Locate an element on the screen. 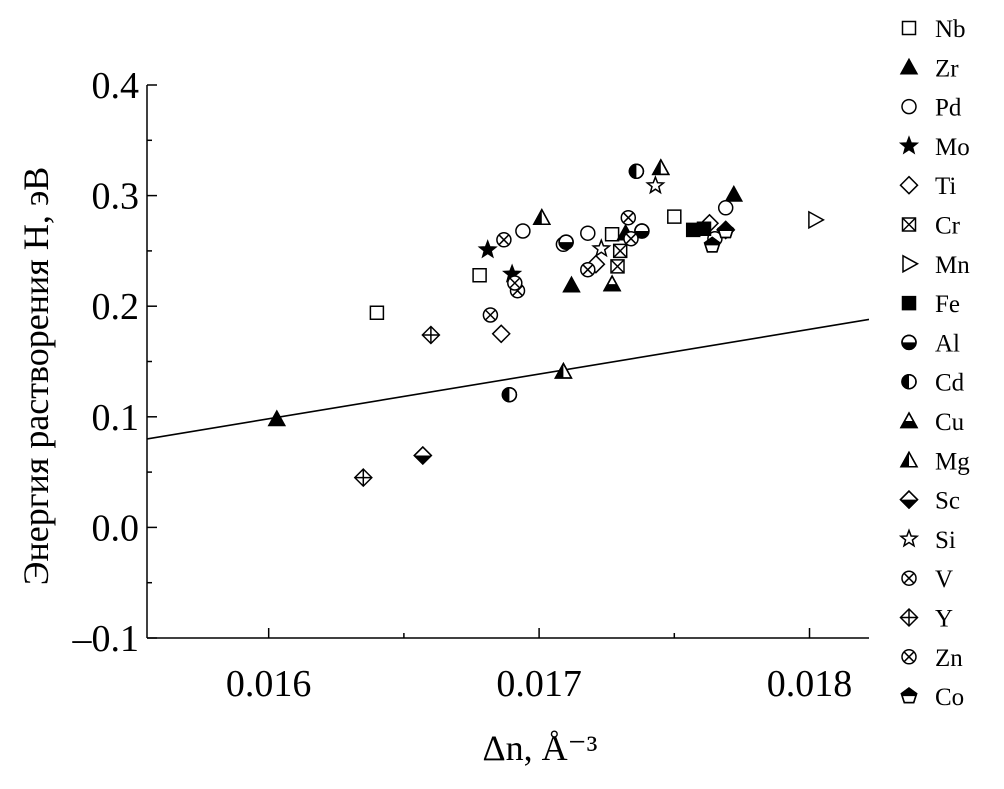  trend-line is located at coordinates (508, 379).